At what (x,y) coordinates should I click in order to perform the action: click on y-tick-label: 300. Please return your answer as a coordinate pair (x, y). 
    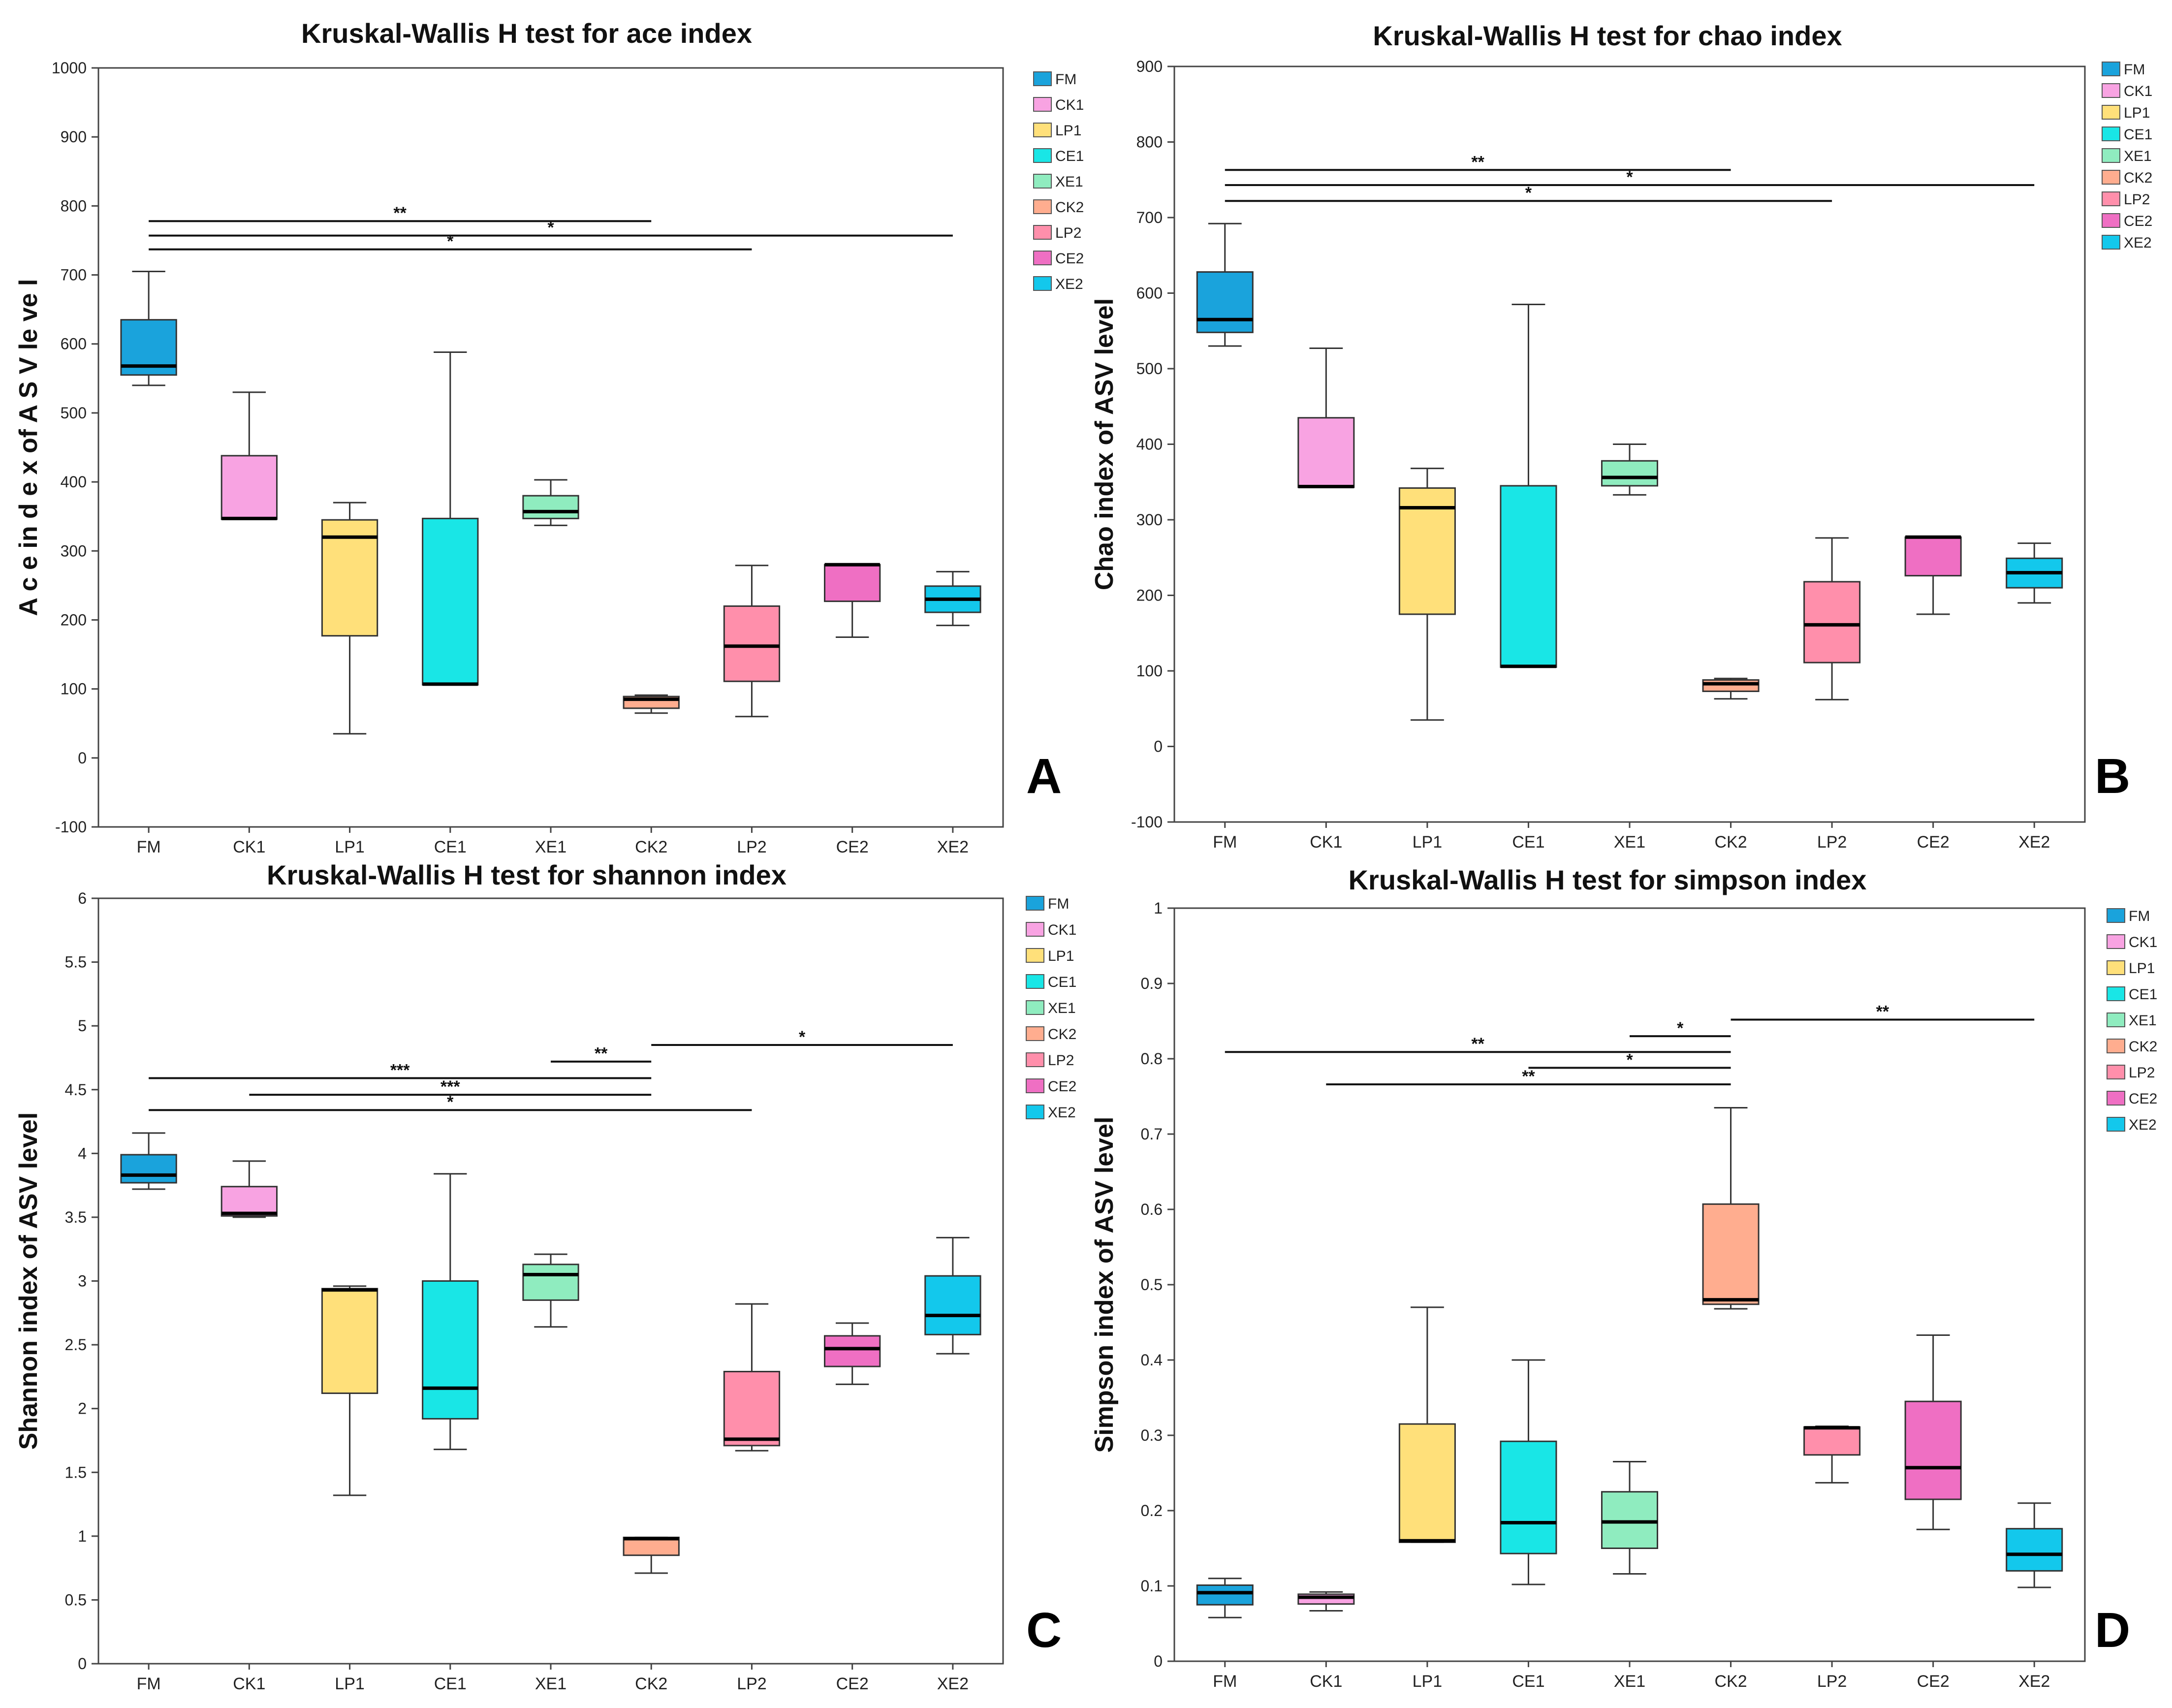
    Looking at the image, I should click on (74, 551).